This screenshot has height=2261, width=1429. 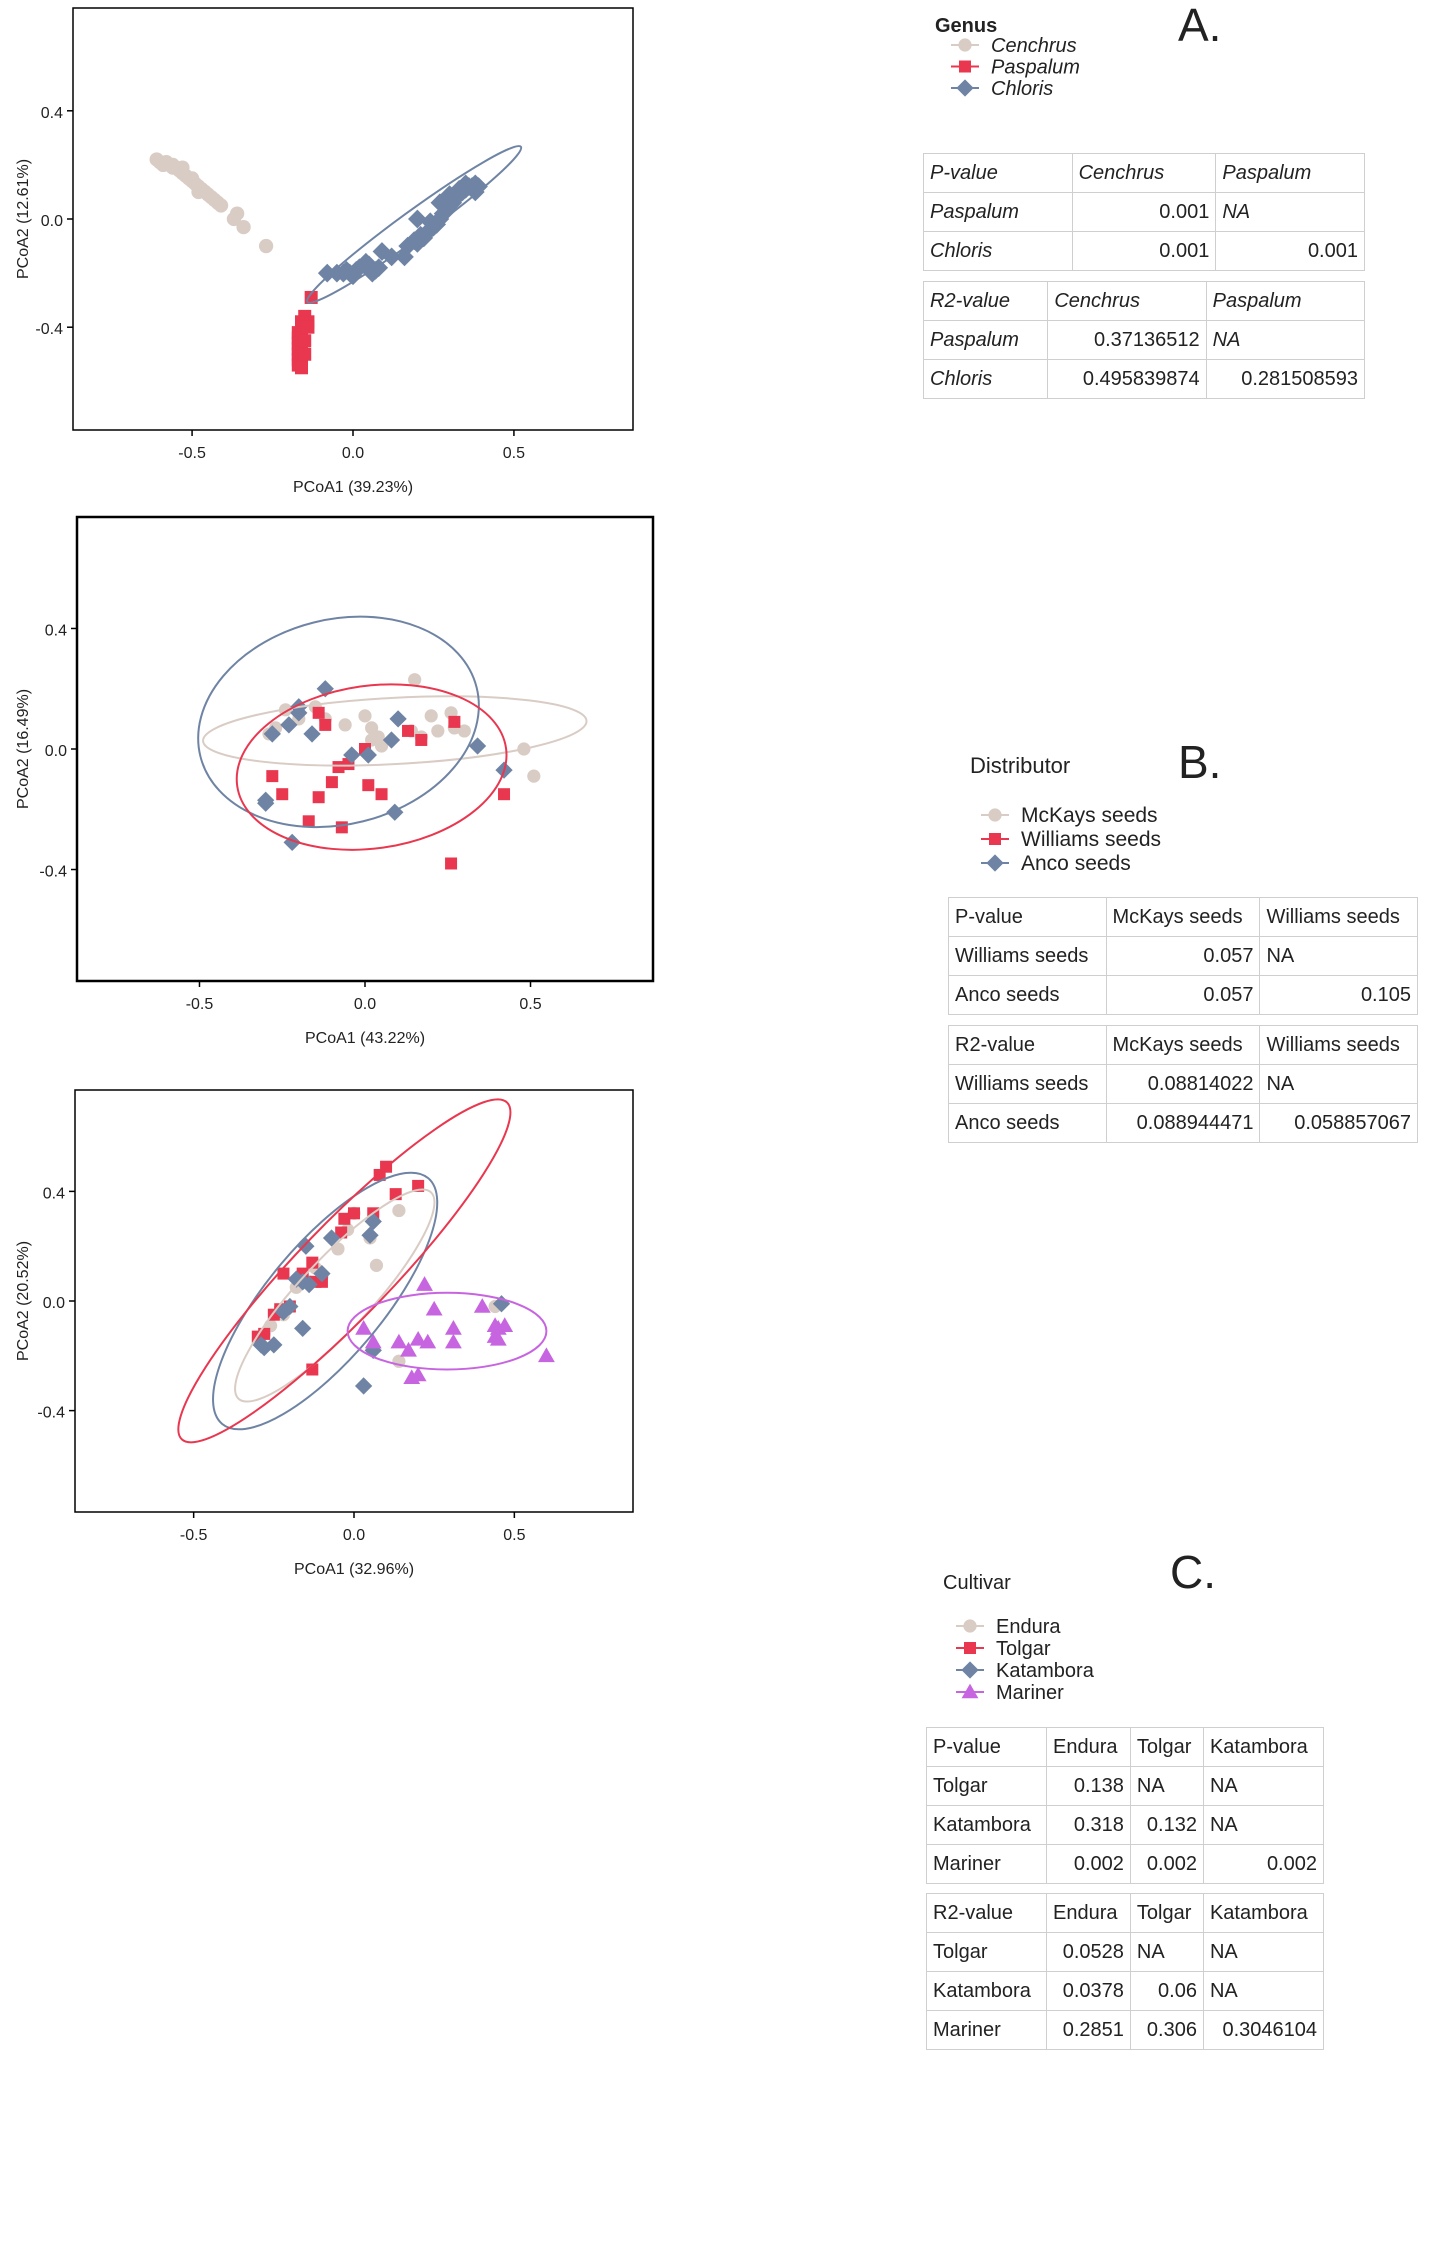 I want to click on table-cell: 0.132, so click(x=1166, y=1825).